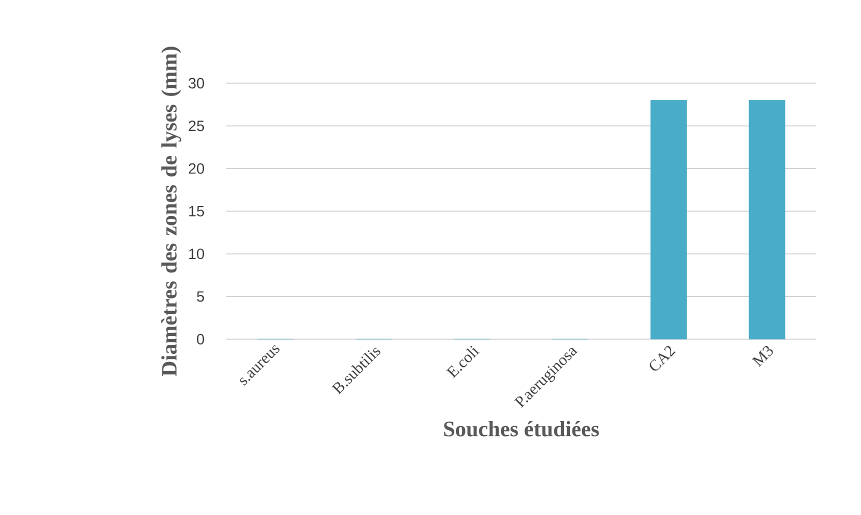  Describe the element at coordinates (196, 211) in the screenshot. I see `y-tick-label: 15` at that location.